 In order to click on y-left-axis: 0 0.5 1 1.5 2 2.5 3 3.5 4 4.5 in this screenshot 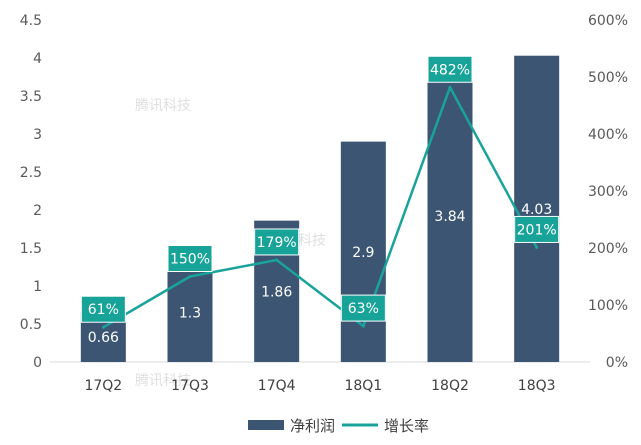, I will do `click(31, 192)`.